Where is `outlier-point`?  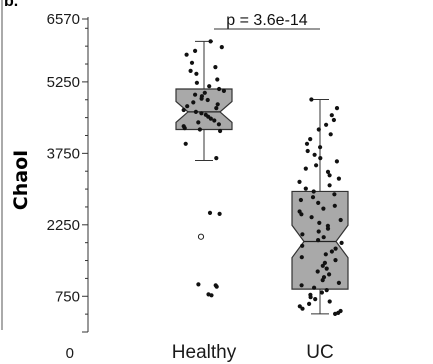 outlier-point is located at coordinates (201, 236).